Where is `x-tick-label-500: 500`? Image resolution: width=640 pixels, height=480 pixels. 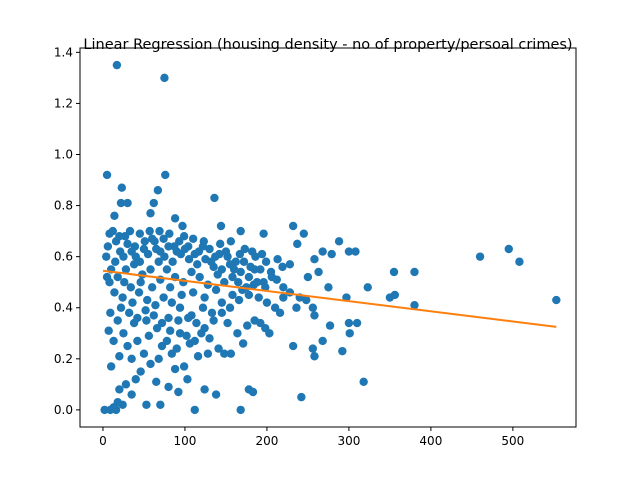
x-tick-label-500: 500 is located at coordinates (512, 441).